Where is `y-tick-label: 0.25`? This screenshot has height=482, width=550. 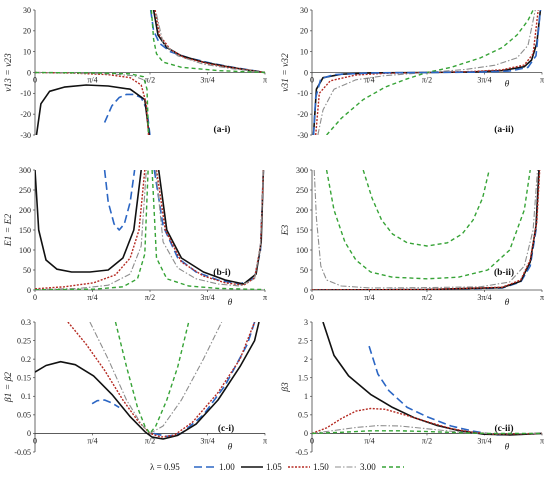 y-tick-label: 0.25 is located at coordinates (24, 340).